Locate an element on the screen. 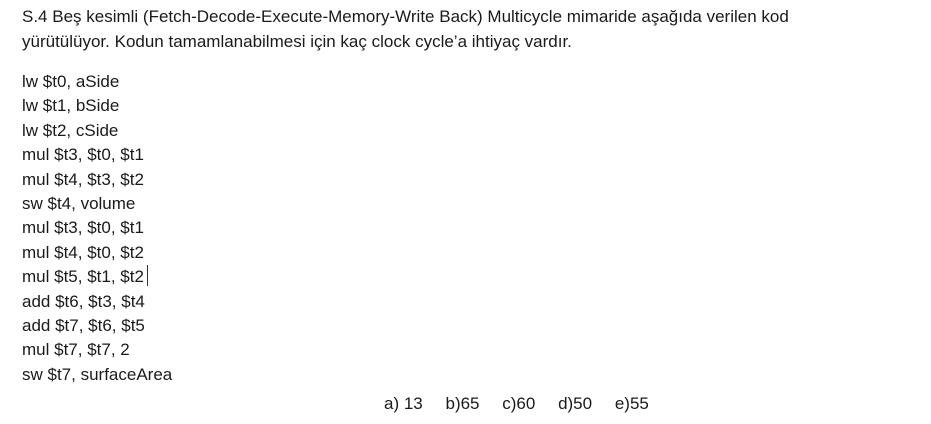  code-line-with-cursor: mul $t5, $t1, $t2 is located at coordinates (97, 277).